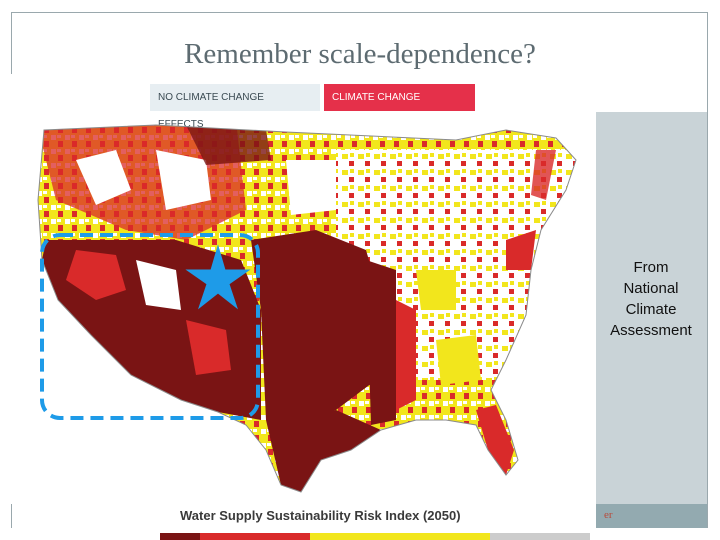 The width and height of the screenshot is (720, 540). What do you see at coordinates (218, 277) in the screenshot?
I see `star-icon` at bounding box center [218, 277].